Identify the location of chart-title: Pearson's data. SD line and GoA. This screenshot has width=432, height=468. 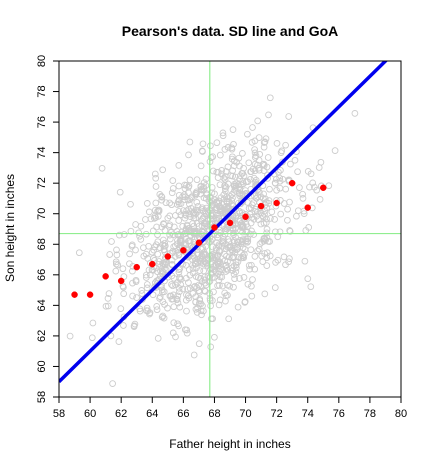
(230, 31).